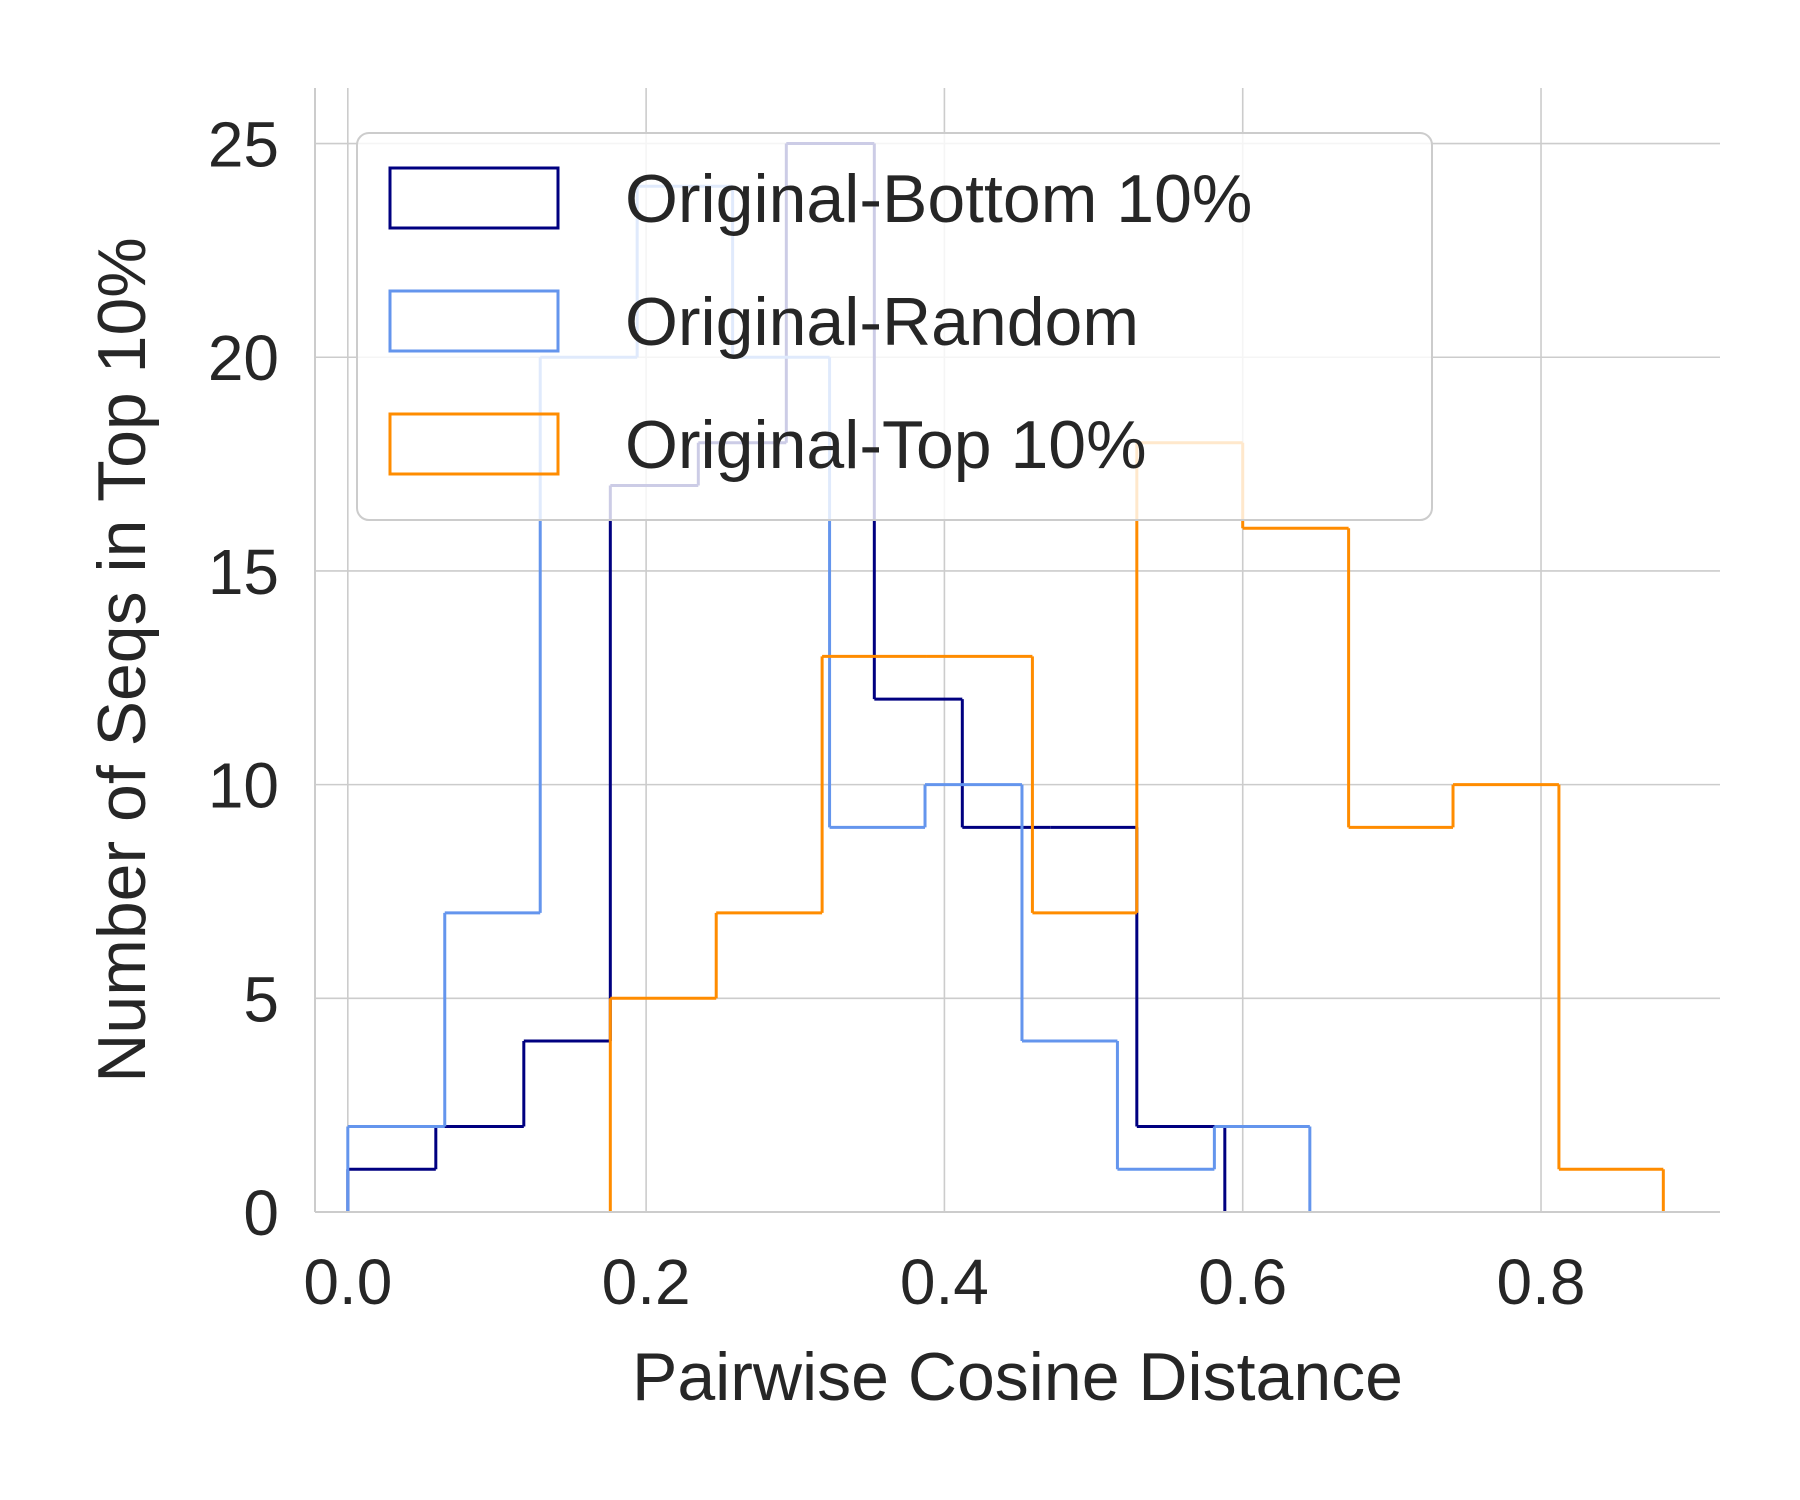 The height and width of the screenshot is (1500, 1800). What do you see at coordinates (1541, 1282) in the screenshot?
I see `x-tick-label-4: 0.8` at bounding box center [1541, 1282].